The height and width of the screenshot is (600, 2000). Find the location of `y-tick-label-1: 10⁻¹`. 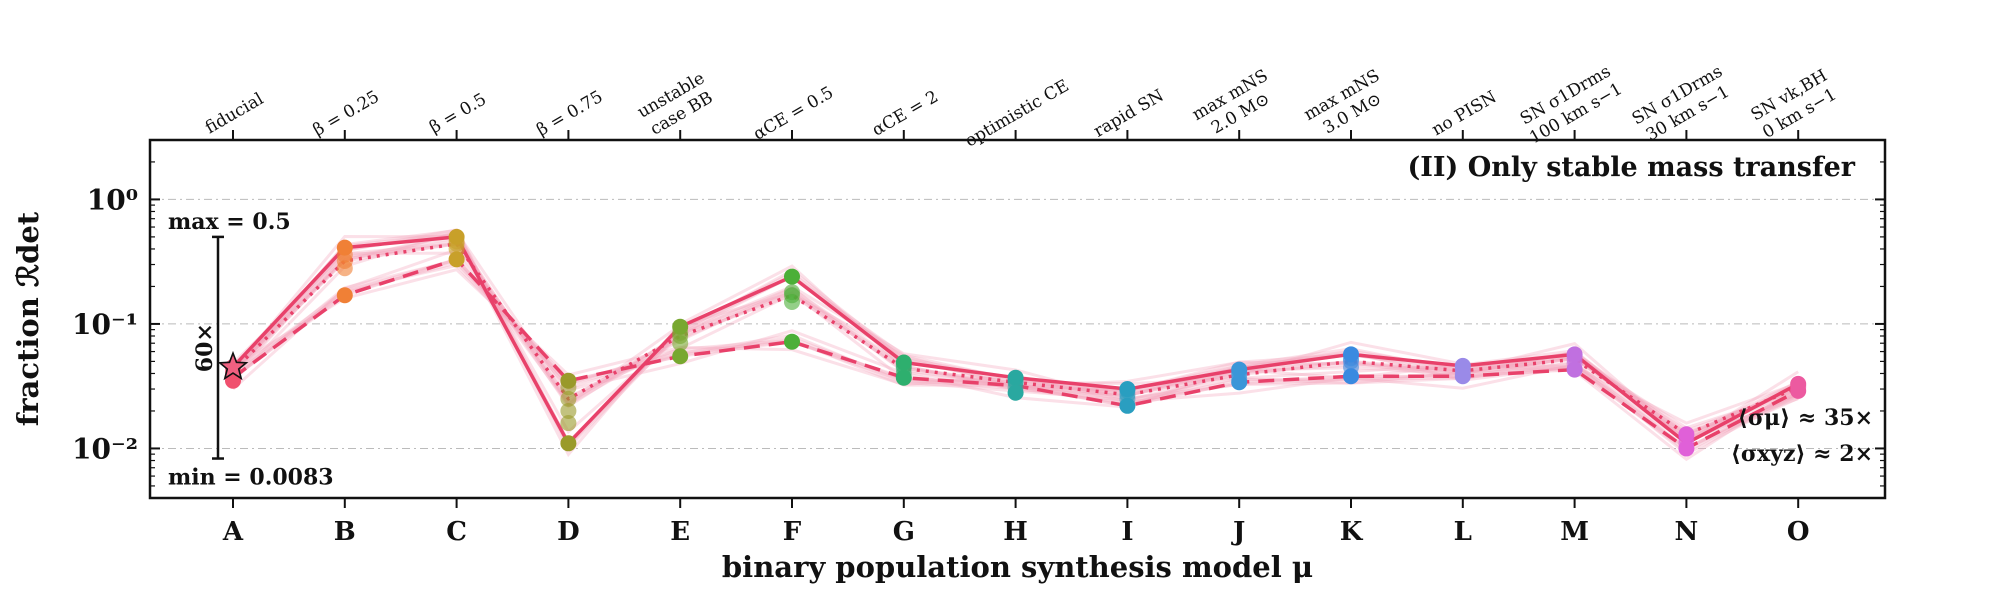

y-tick-label-1: 10⁻¹ is located at coordinates (105, 324).